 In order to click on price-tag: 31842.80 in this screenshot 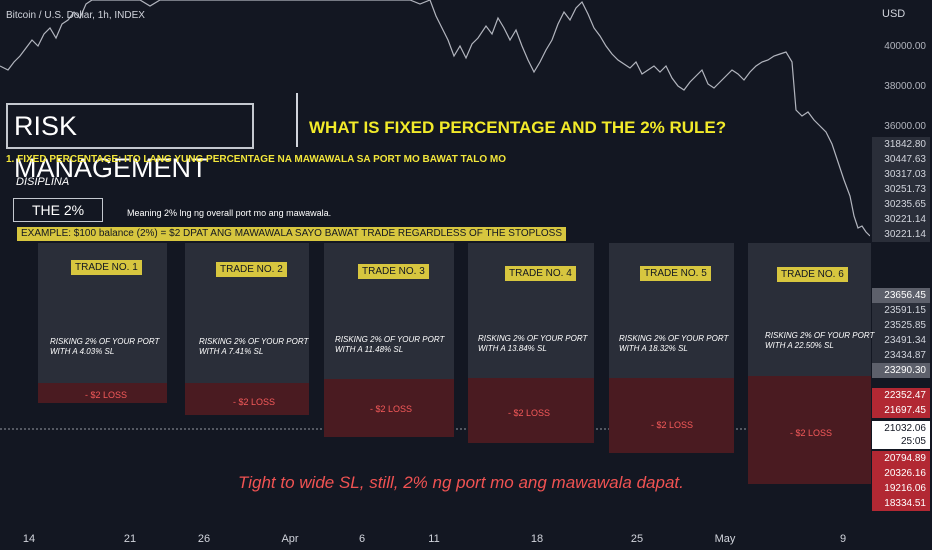, I will do `click(901, 144)`.